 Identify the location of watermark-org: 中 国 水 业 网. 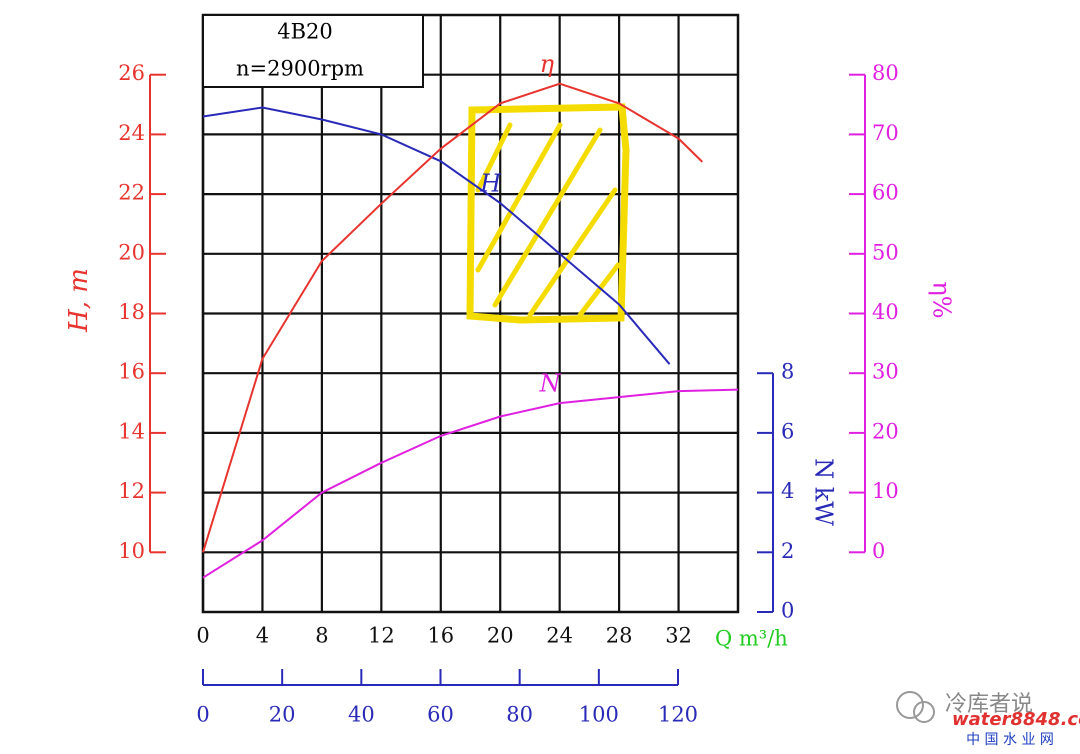
(1010, 740).